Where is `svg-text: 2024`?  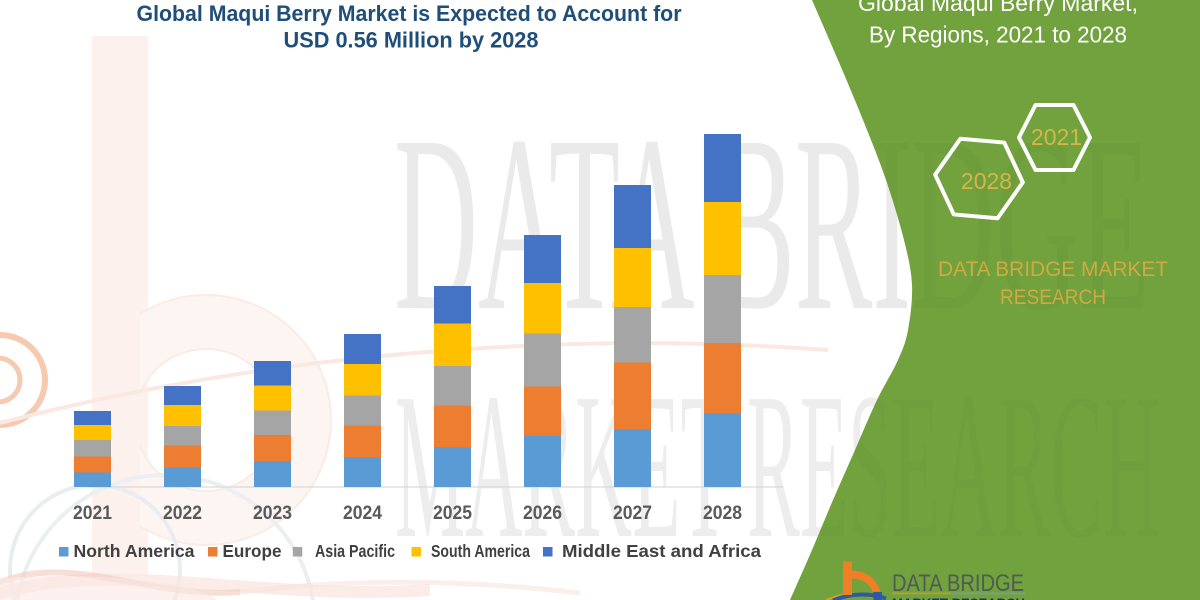 svg-text: 2024 is located at coordinates (362, 513).